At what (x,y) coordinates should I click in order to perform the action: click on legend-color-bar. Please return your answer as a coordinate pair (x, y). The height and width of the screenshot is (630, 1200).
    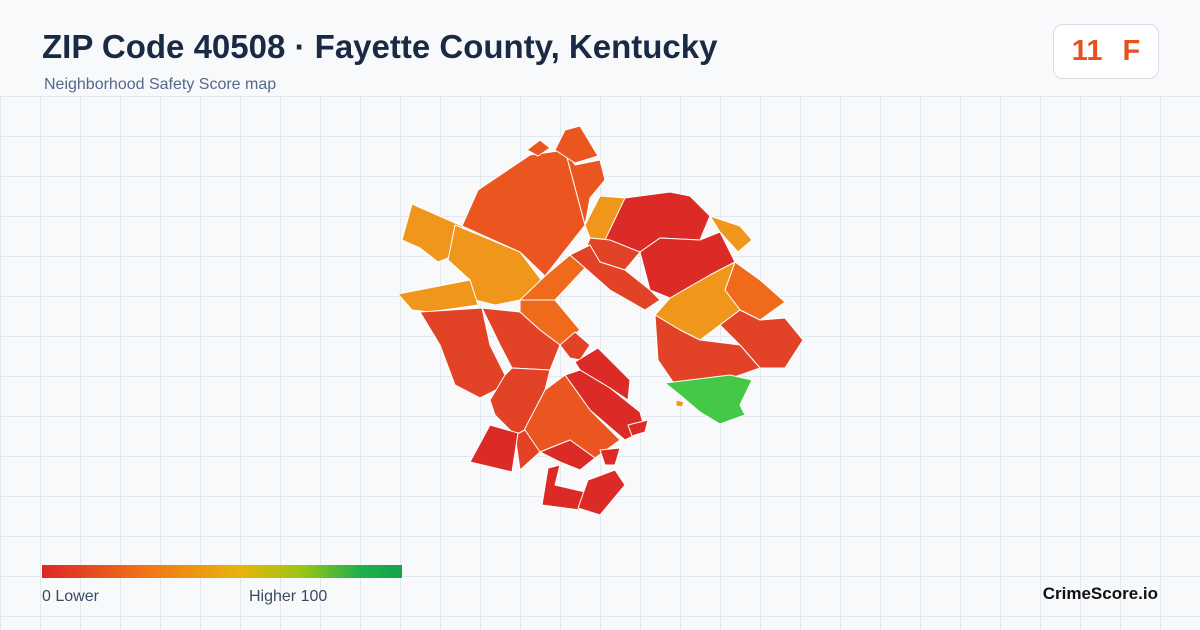
    Looking at the image, I should click on (222, 571).